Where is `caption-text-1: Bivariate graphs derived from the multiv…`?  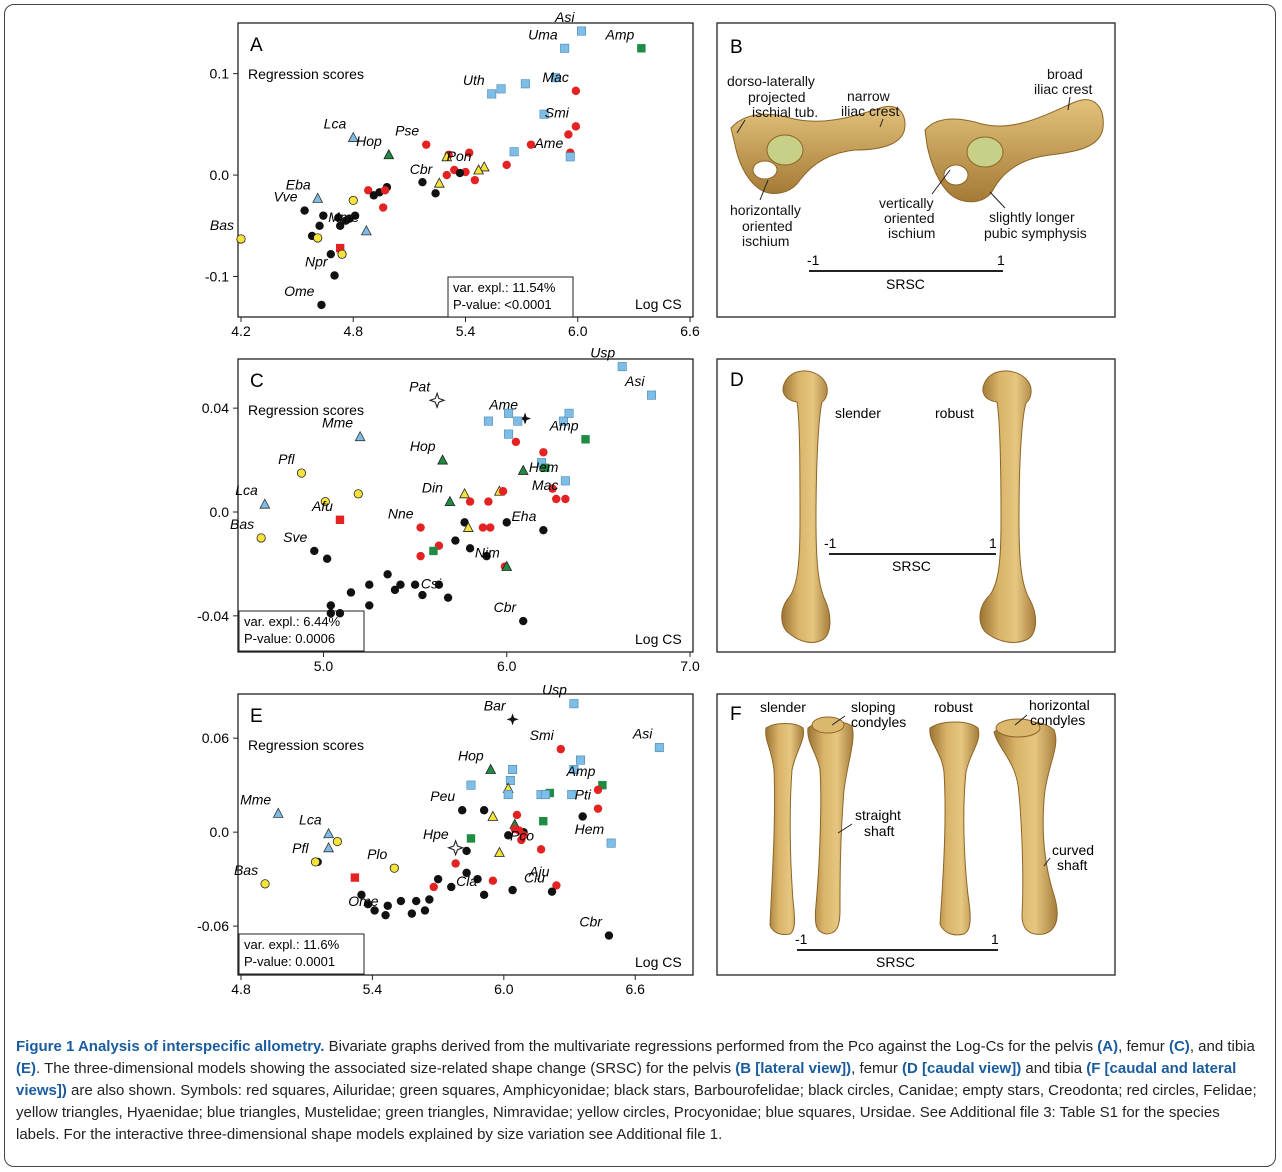
caption-text-1: Bivariate graphs derived from the multiv… is located at coordinates (711, 1046).